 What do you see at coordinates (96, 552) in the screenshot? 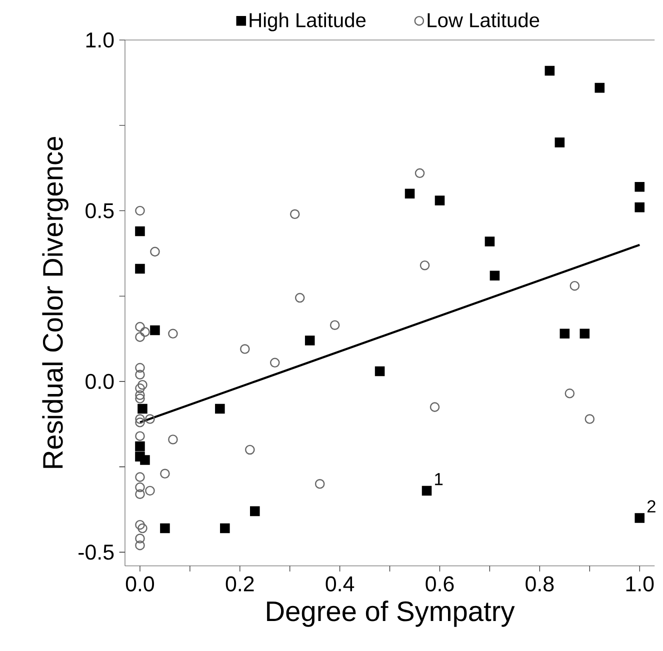
I see `y-tick-label: -0.5` at bounding box center [96, 552].